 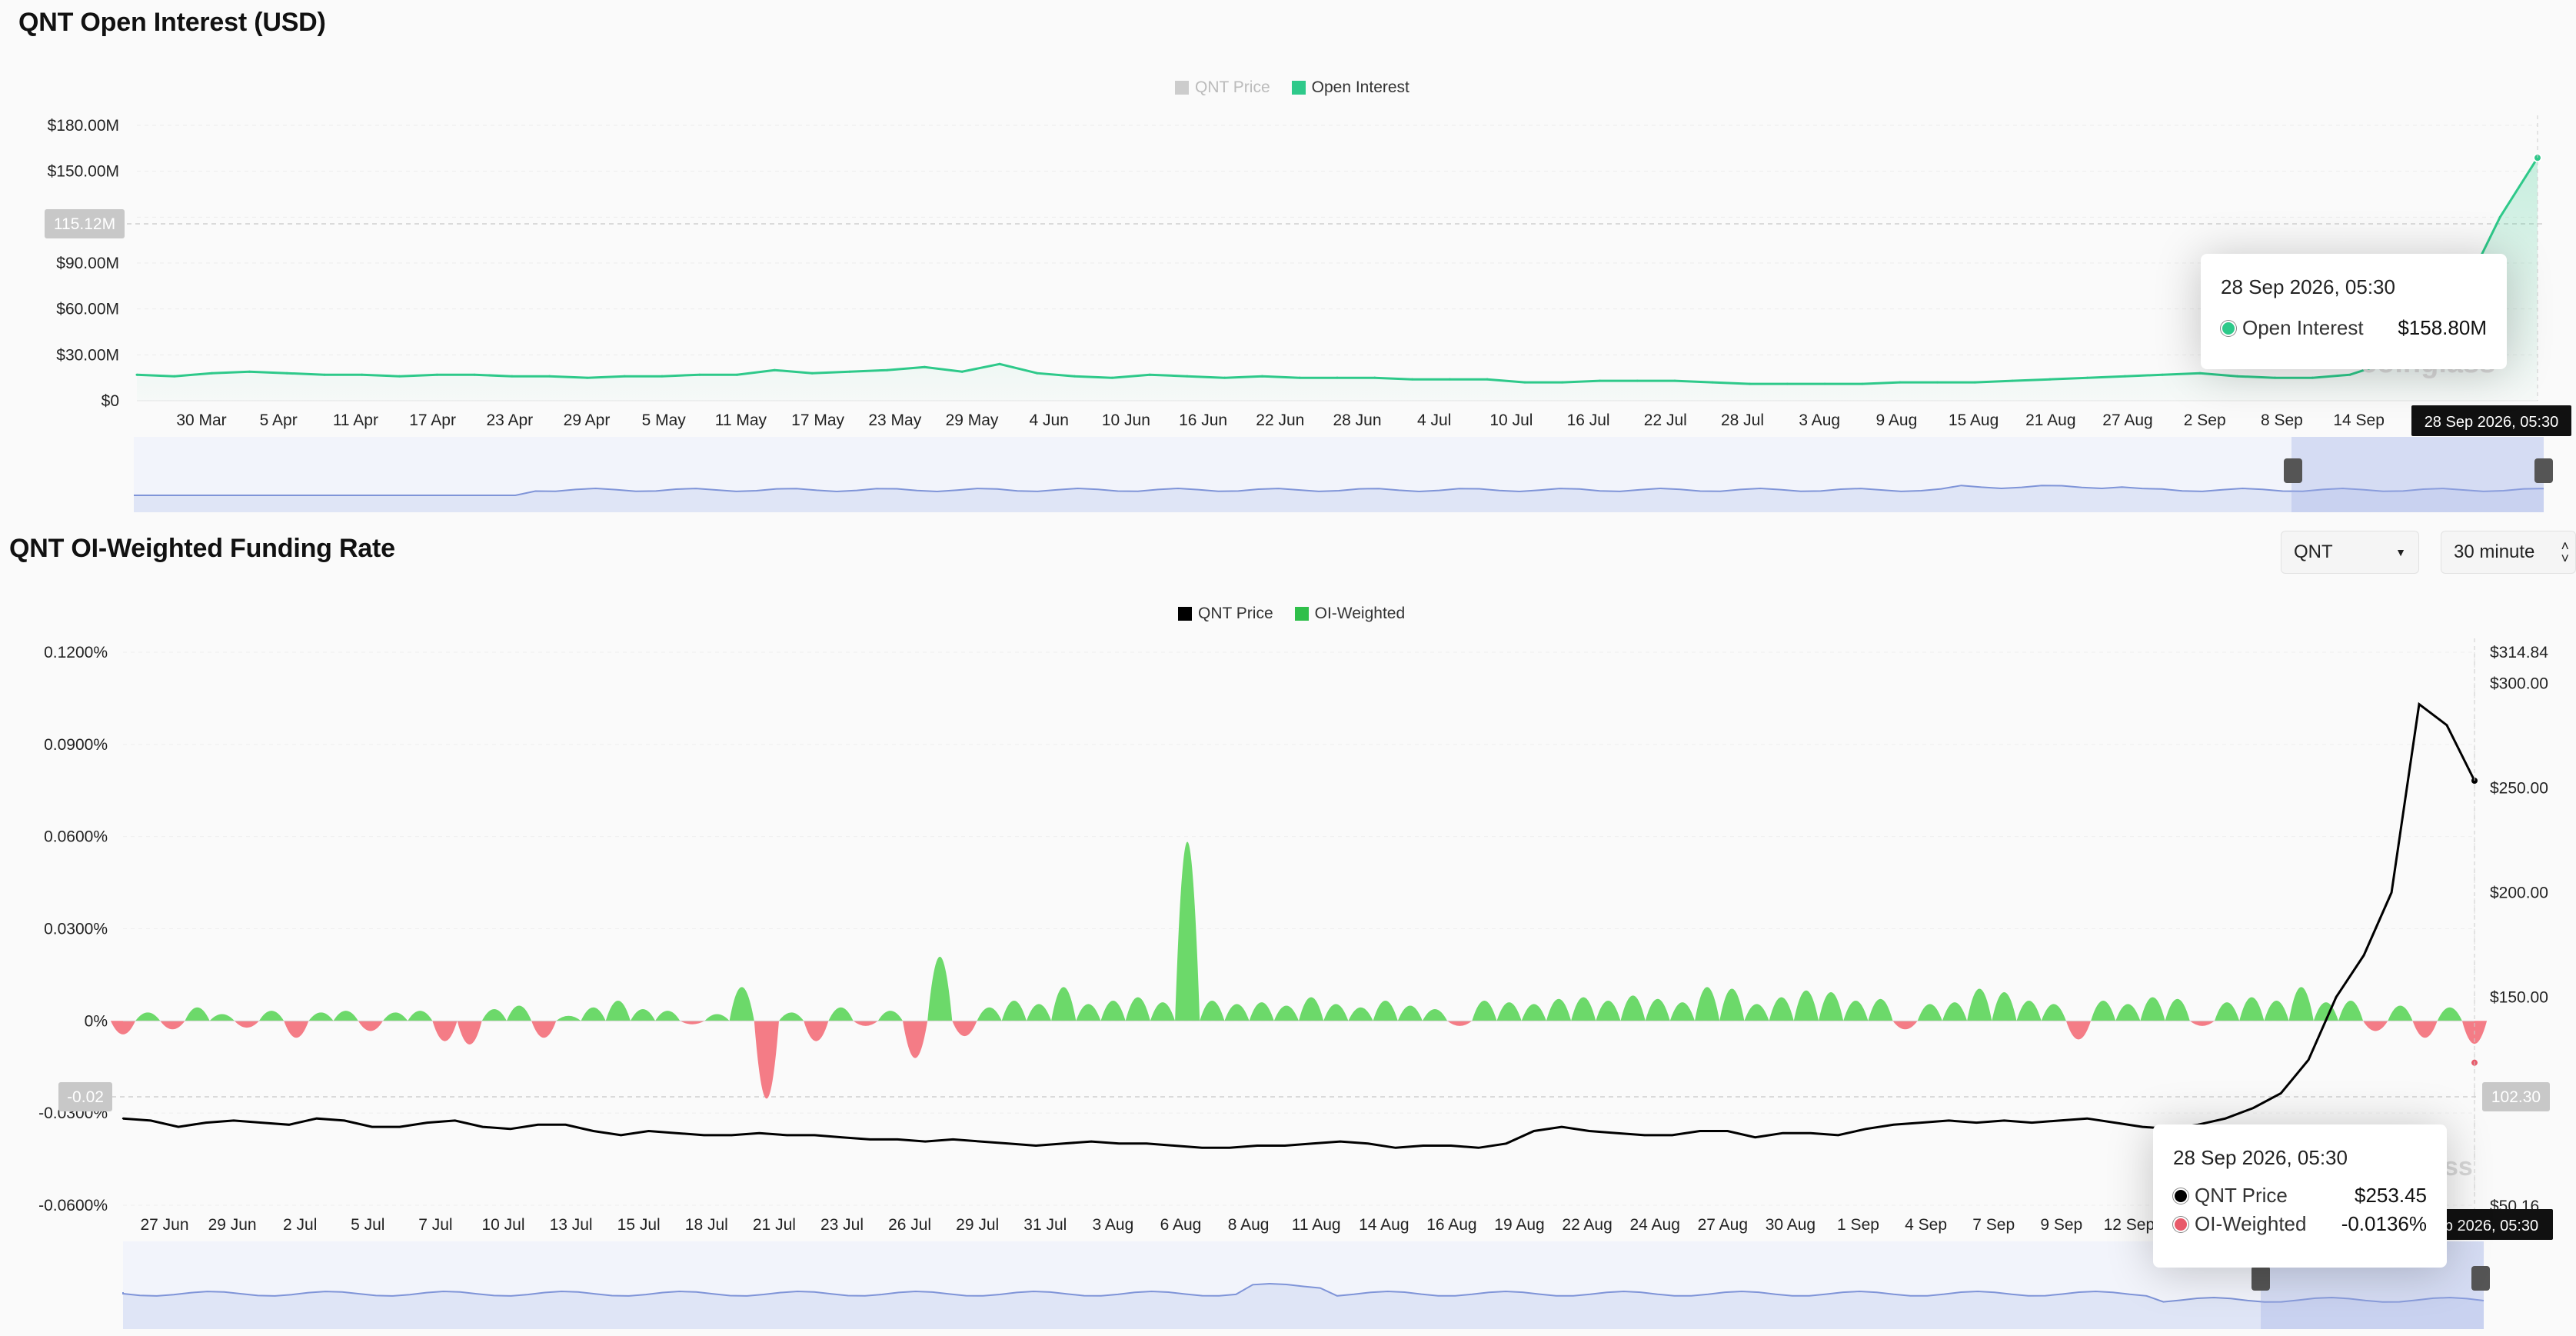 What do you see at coordinates (1360, 613) in the screenshot?
I see `legend-label: OI-Weighted` at bounding box center [1360, 613].